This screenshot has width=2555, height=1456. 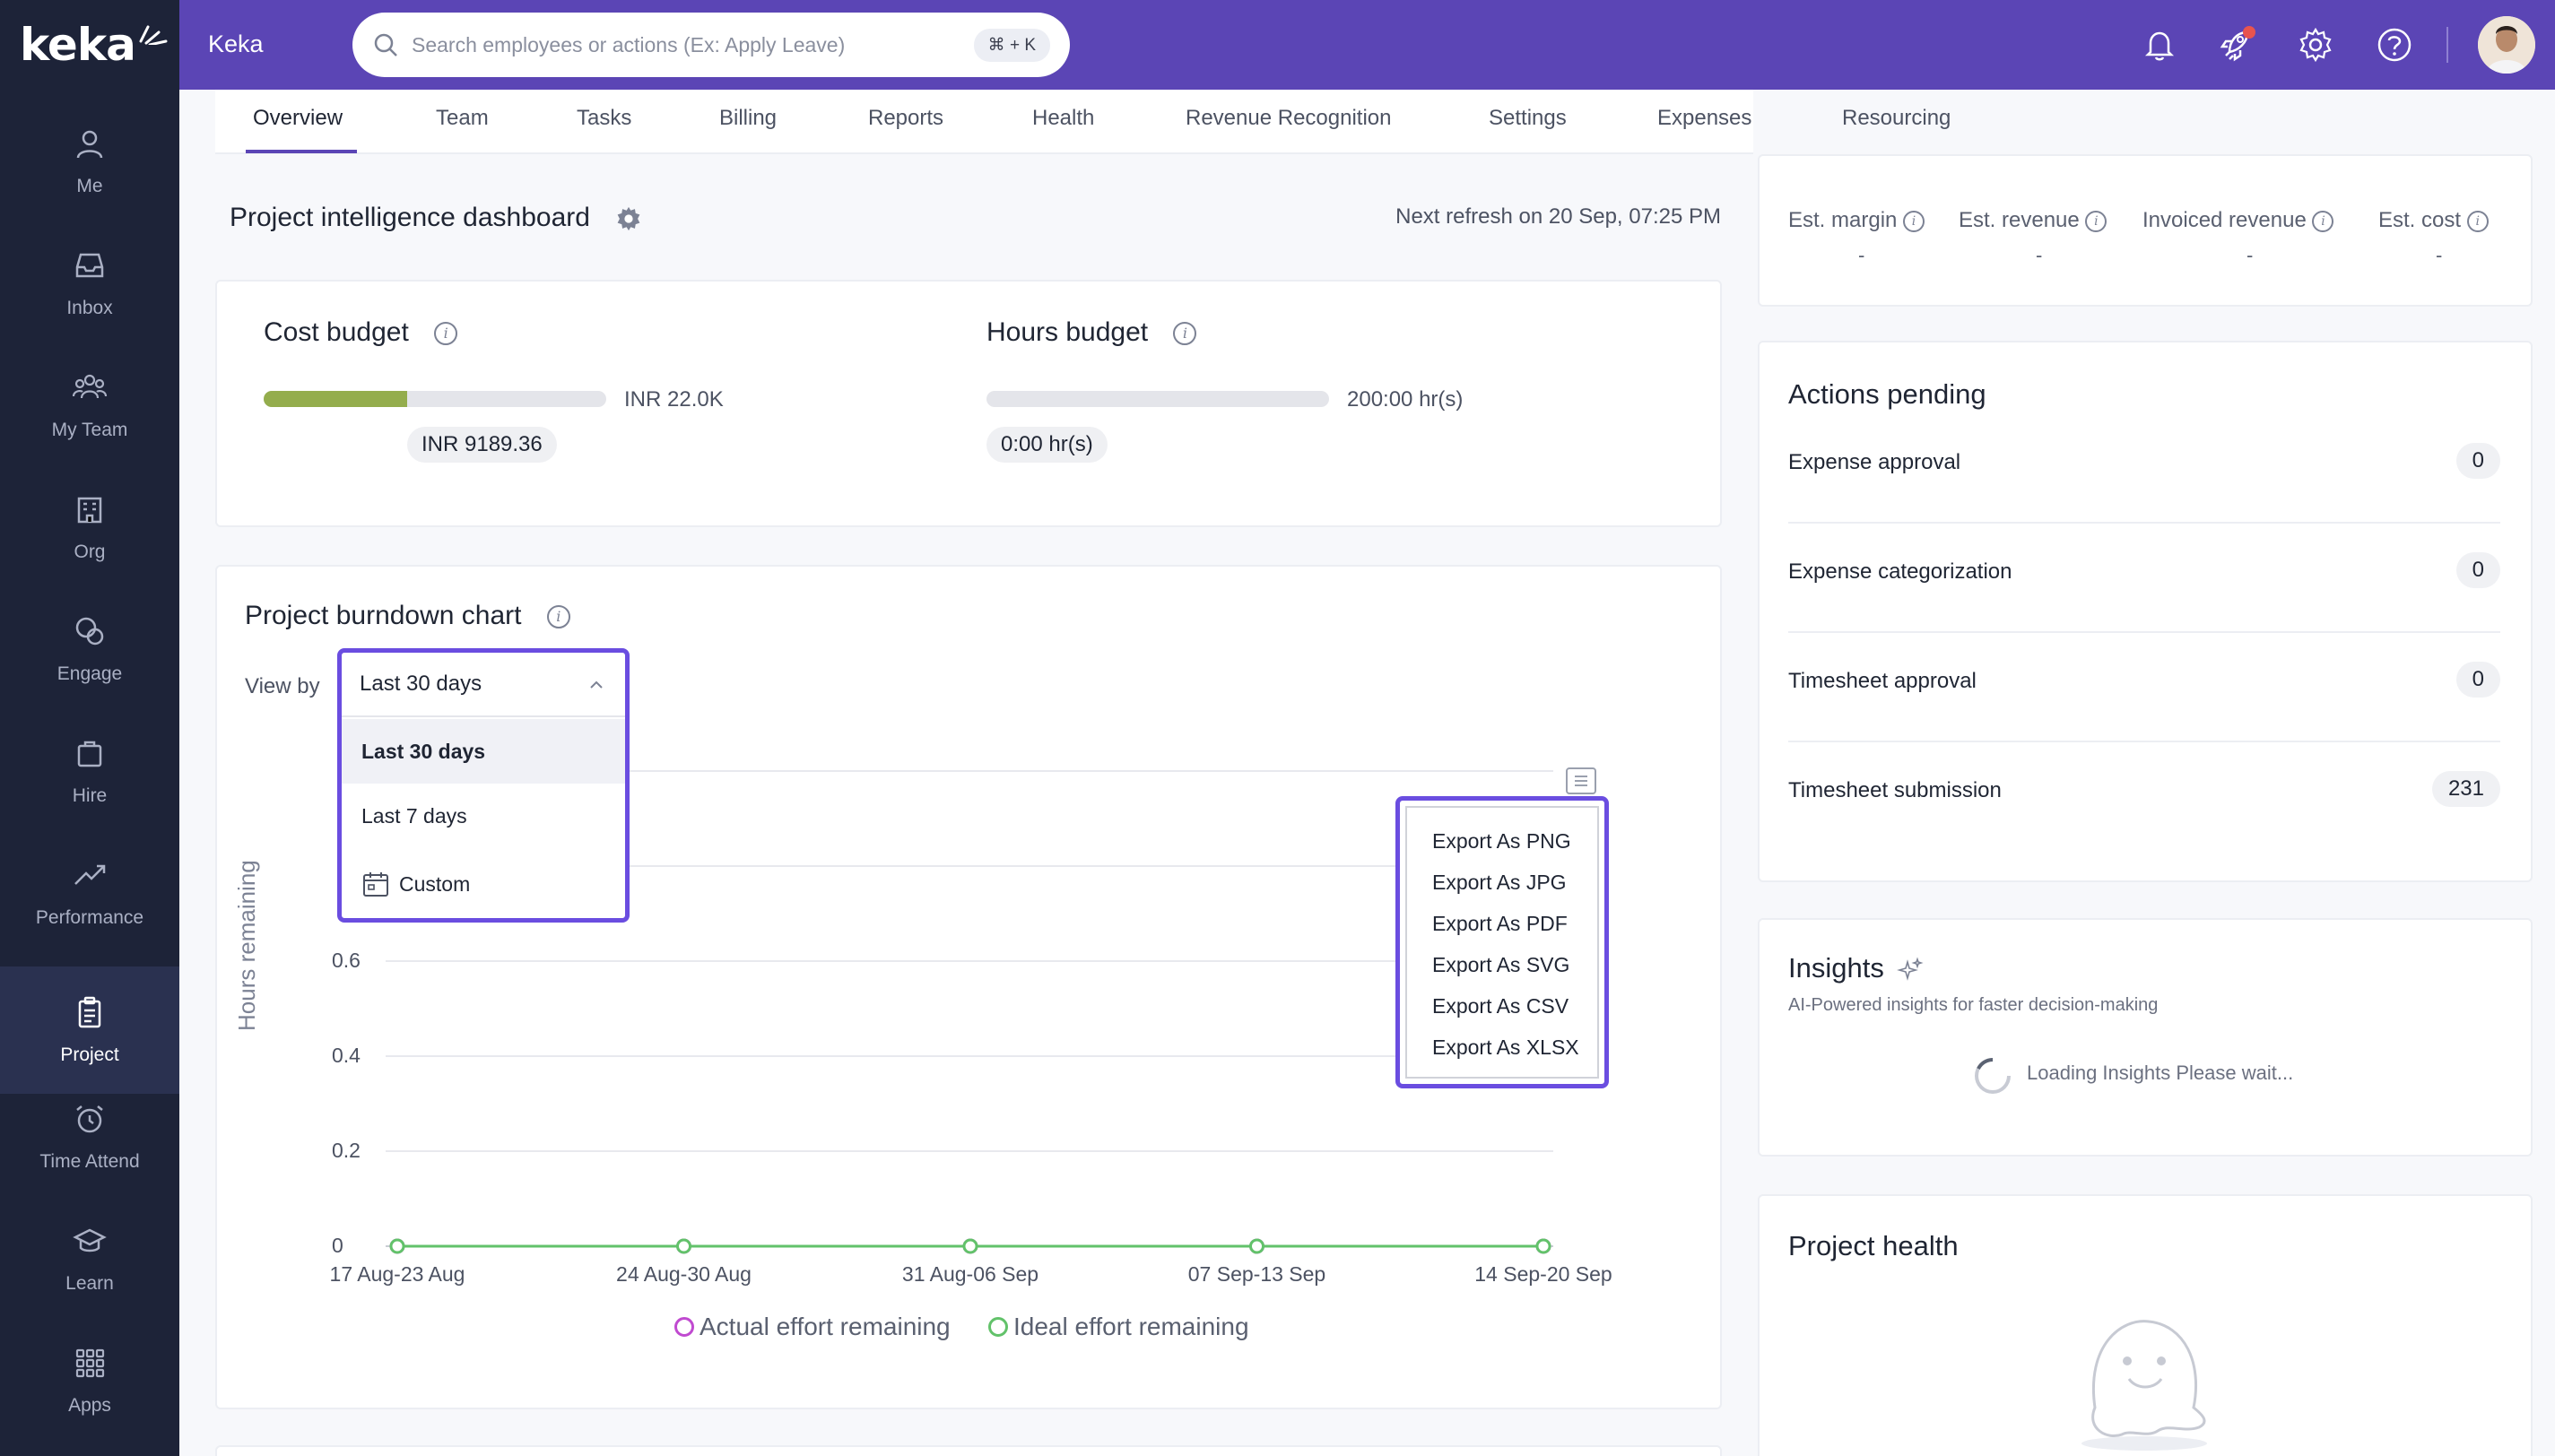 I want to click on action-label: Timesheet submission, so click(x=1895, y=790).